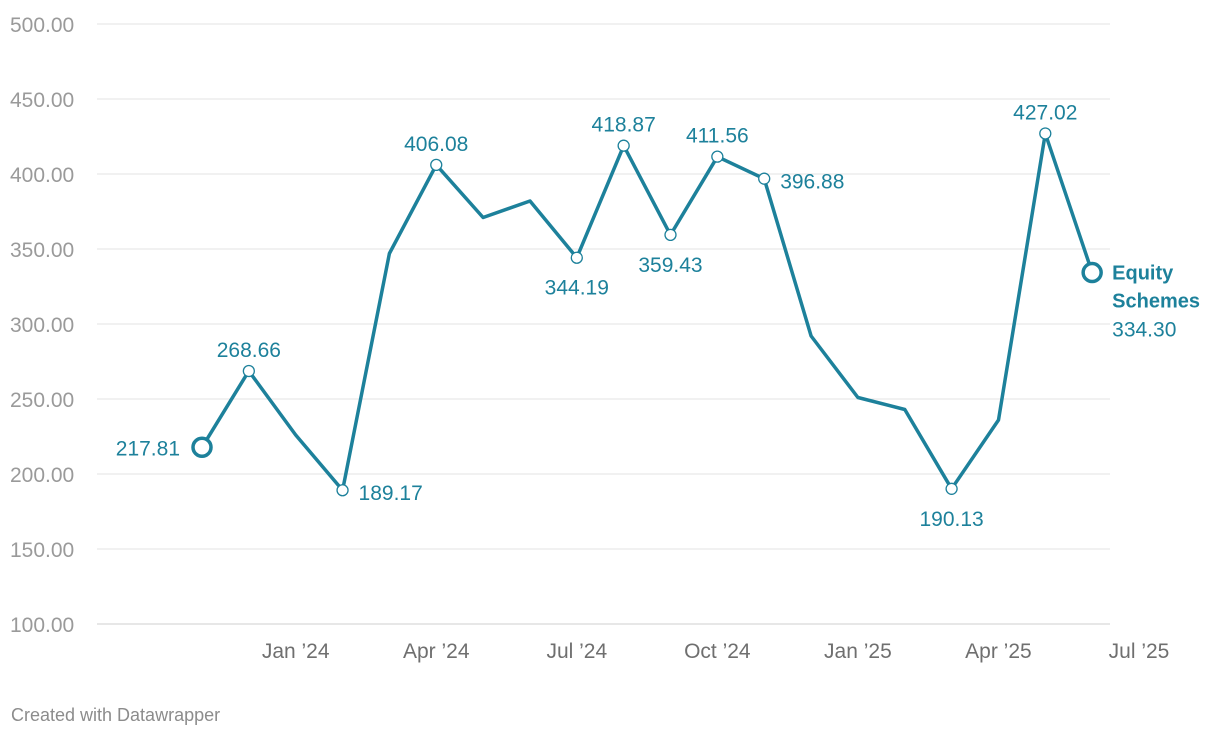  Describe the element at coordinates (1144, 330) in the screenshot. I see `series-last-value: 334.30` at that location.